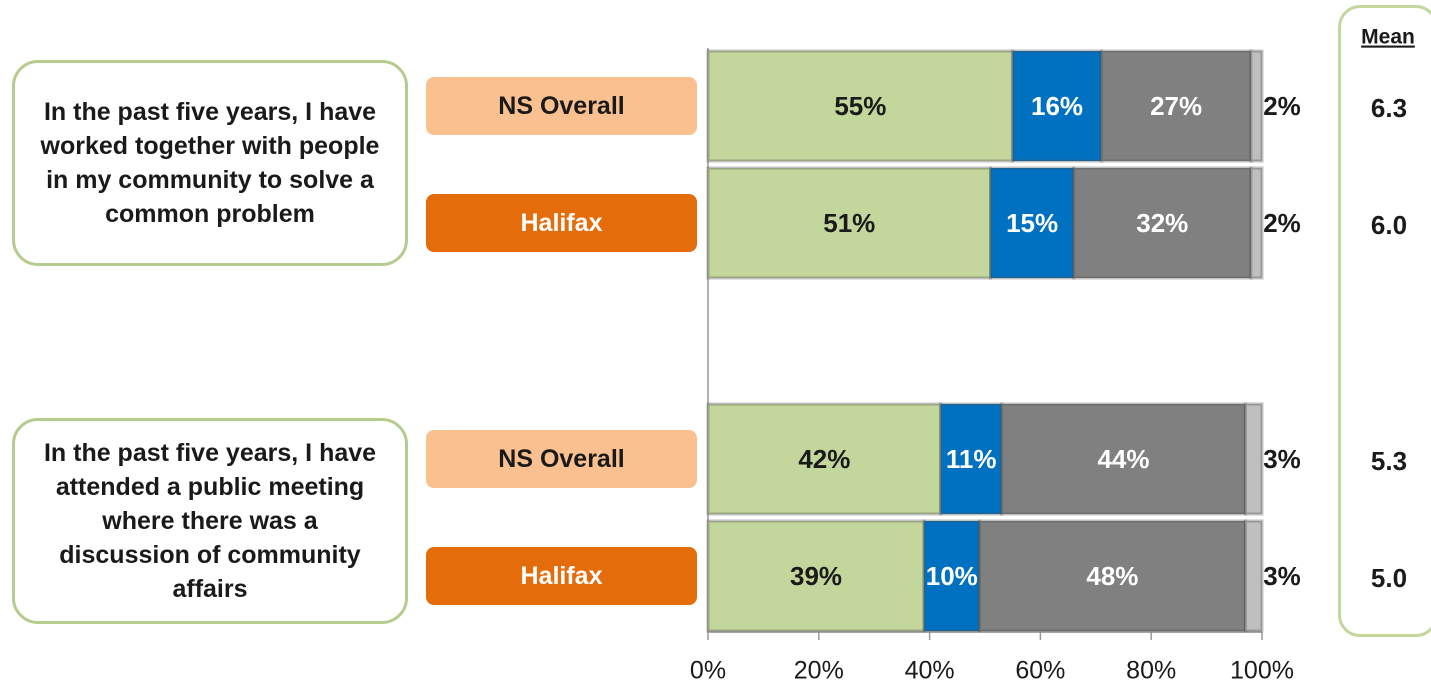 The height and width of the screenshot is (688, 1431). What do you see at coordinates (860, 106) in the screenshot?
I see `data-label: 55%` at bounding box center [860, 106].